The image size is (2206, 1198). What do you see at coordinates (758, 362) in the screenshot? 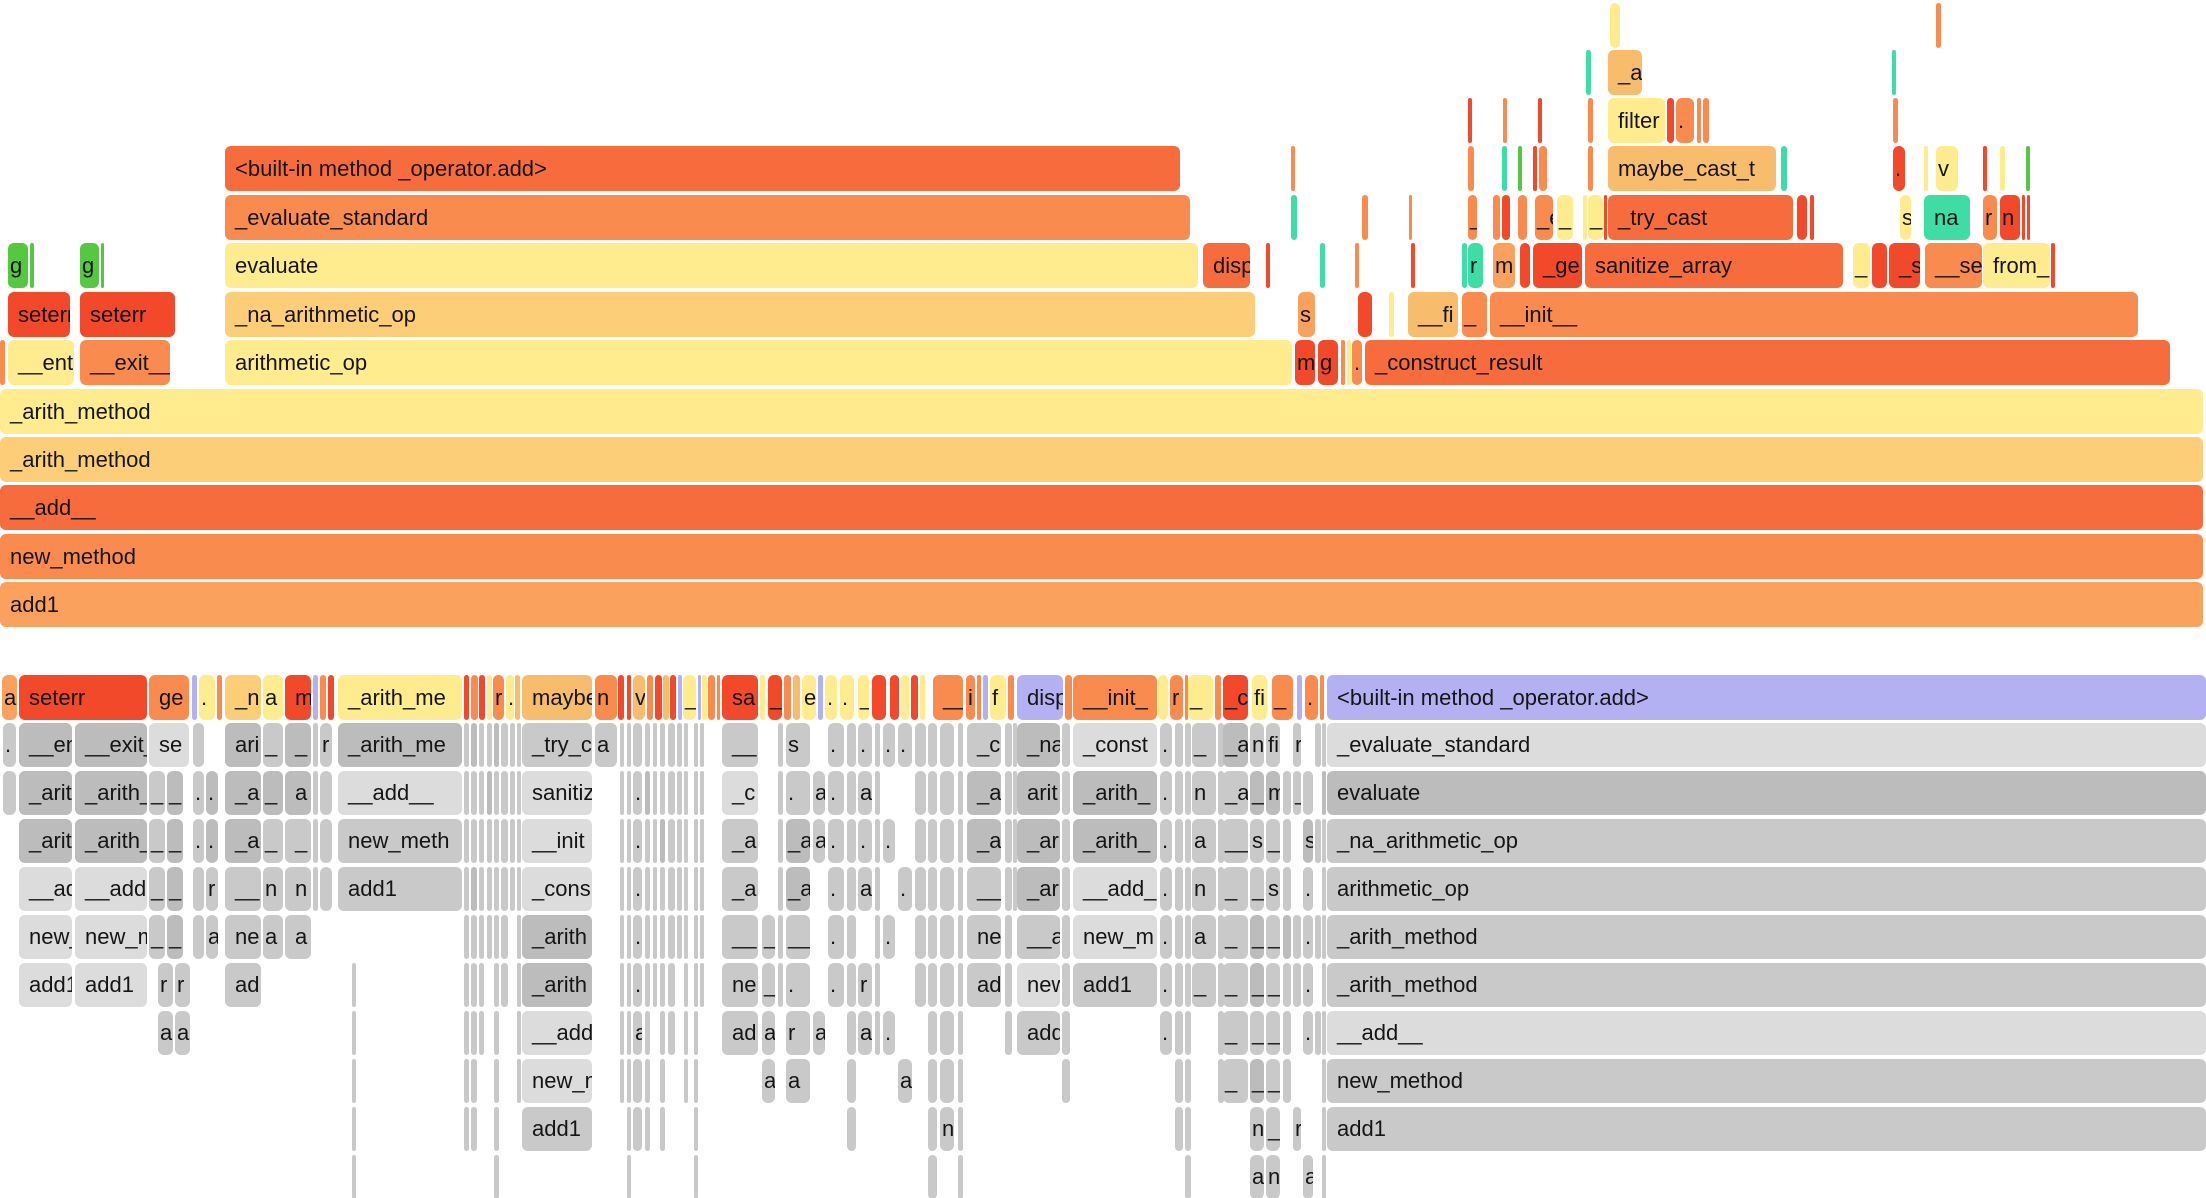
I see `frame-bar: arithmetic_op` at bounding box center [758, 362].